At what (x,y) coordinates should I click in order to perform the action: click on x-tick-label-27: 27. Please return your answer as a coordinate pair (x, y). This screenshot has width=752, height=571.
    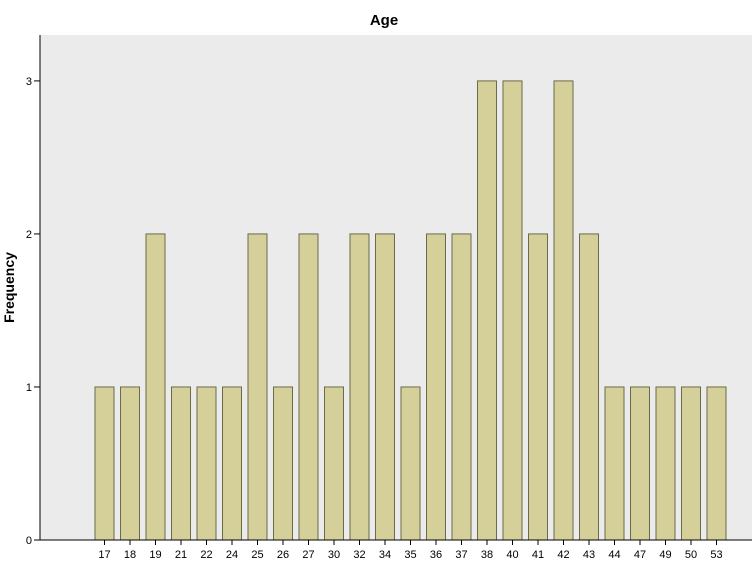
    Looking at the image, I should click on (308, 555).